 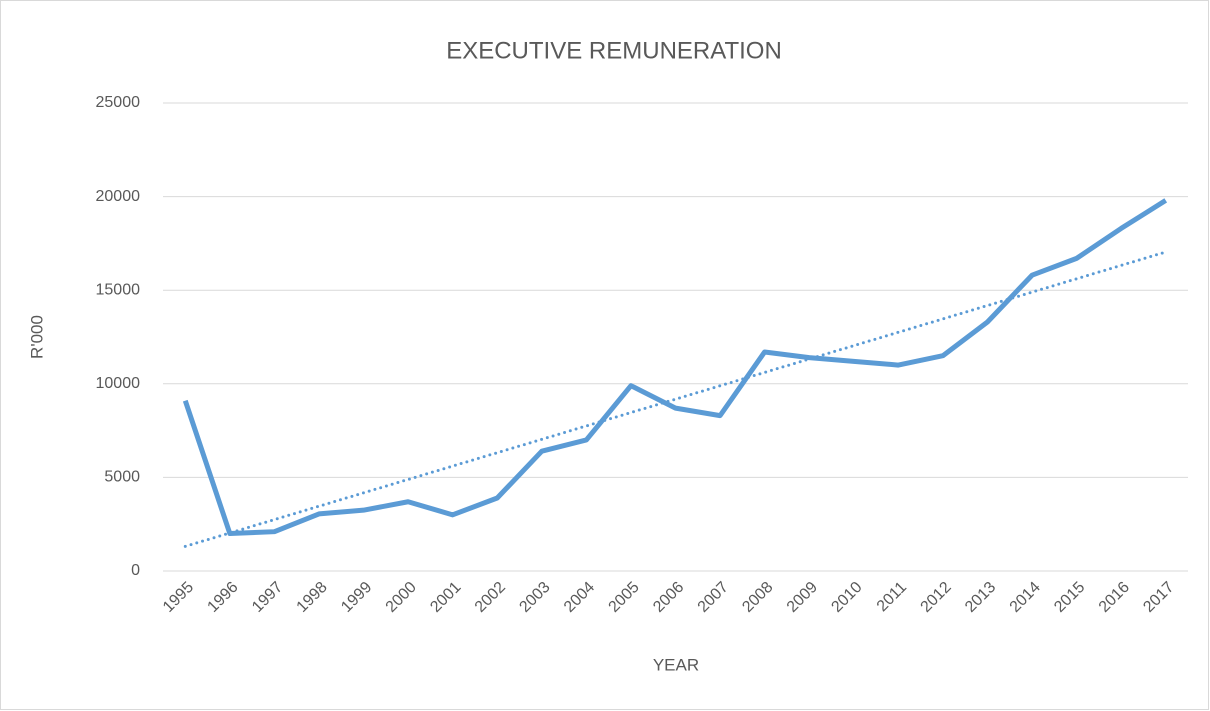 What do you see at coordinates (614, 50) in the screenshot?
I see `chart-title: EXECUTIVE REMUNERATION` at bounding box center [614, 50].